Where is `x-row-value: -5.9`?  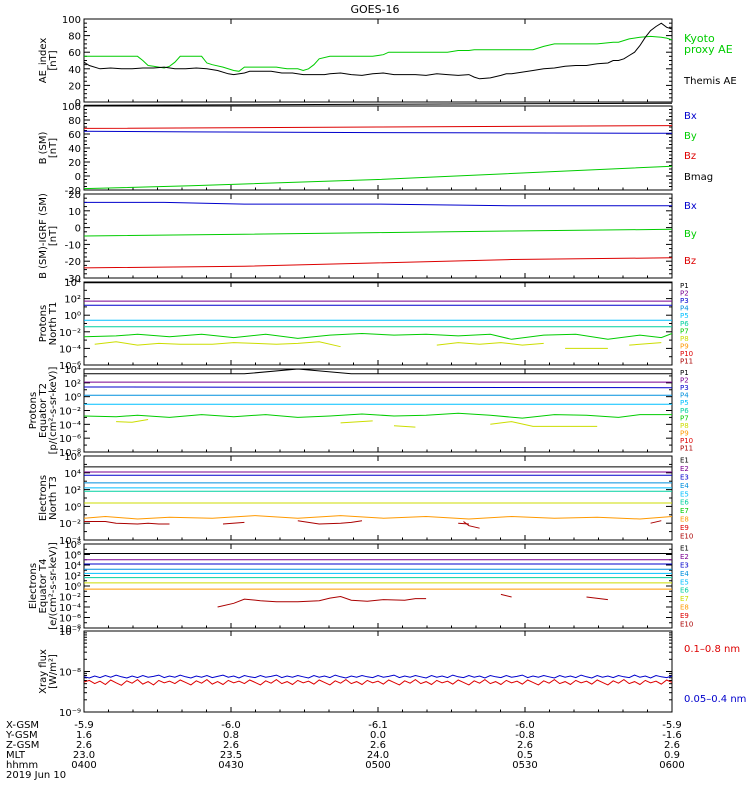
x-row-value: -5.9 is located at coordinates (672, 725).